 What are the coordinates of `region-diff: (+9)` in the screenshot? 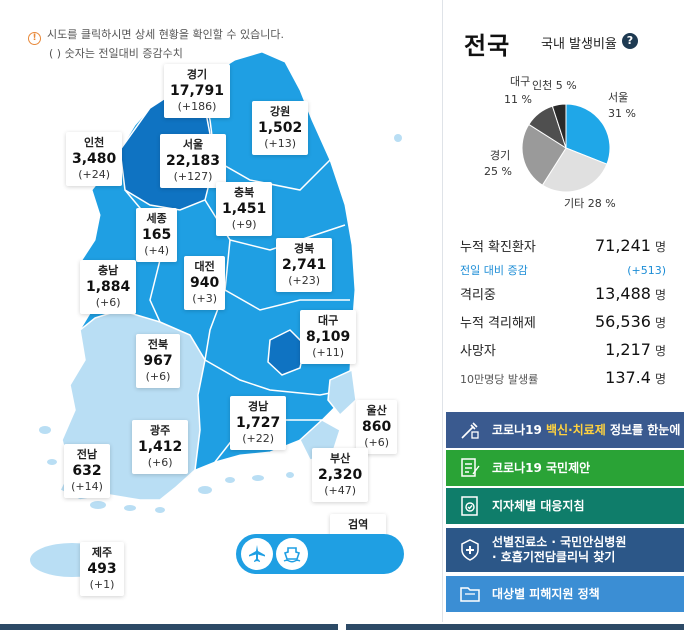 It's located at (244, 224).